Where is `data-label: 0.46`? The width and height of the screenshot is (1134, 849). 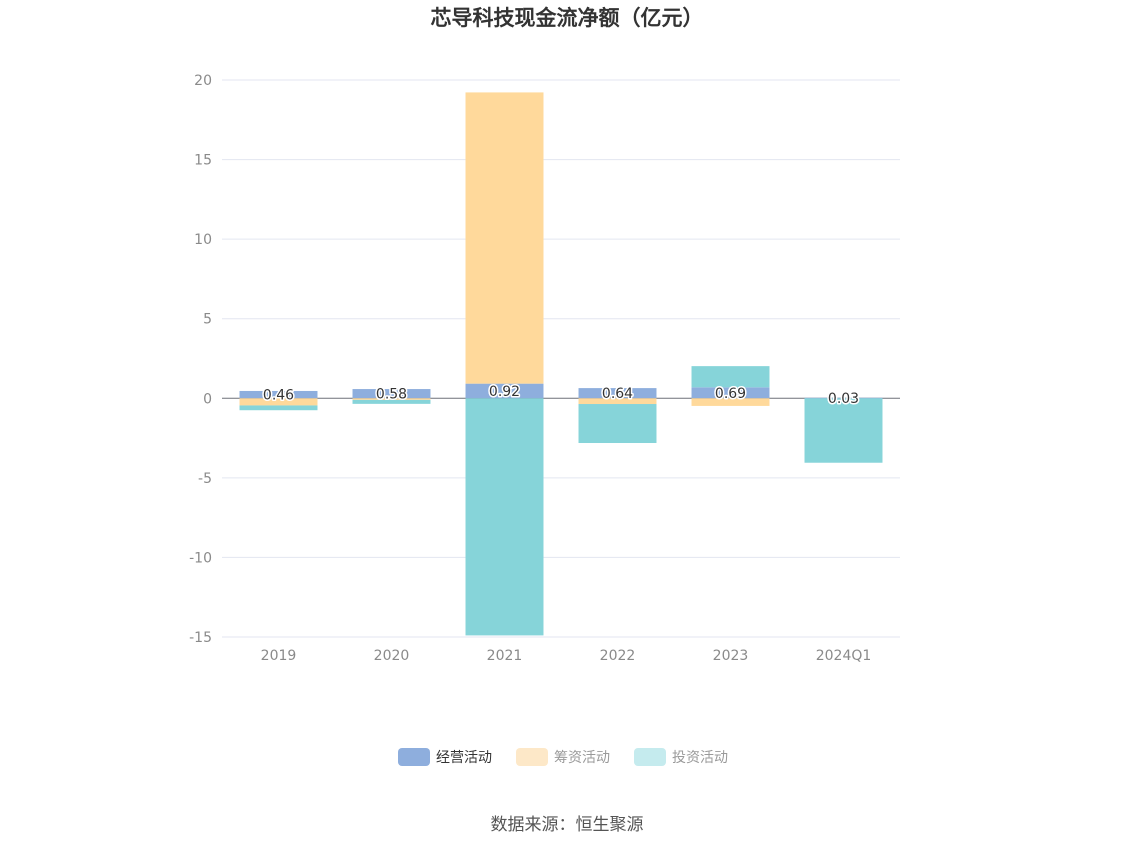
data-label: 0.46 is located at coordinates (278, 396).